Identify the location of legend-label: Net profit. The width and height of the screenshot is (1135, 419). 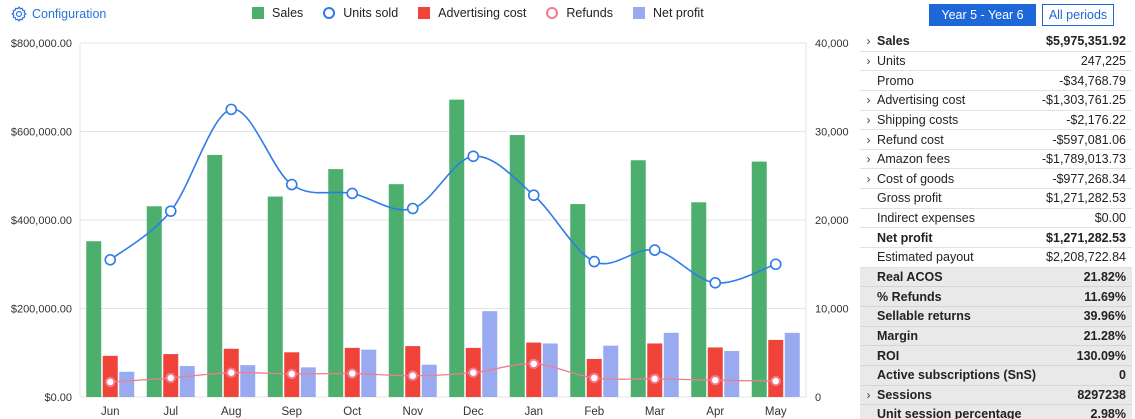
(678, 13).